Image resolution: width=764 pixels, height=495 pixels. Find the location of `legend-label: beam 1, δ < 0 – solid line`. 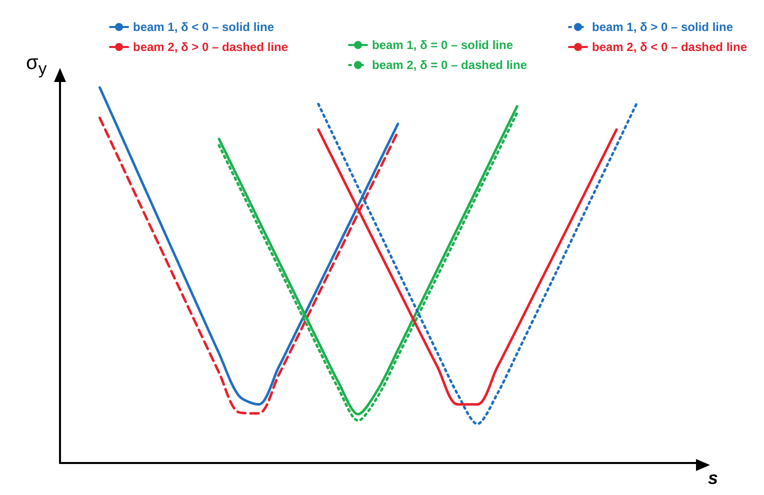

legend-label: beam 1, δ < 0 – solid line is located at coordinates (203, 27).